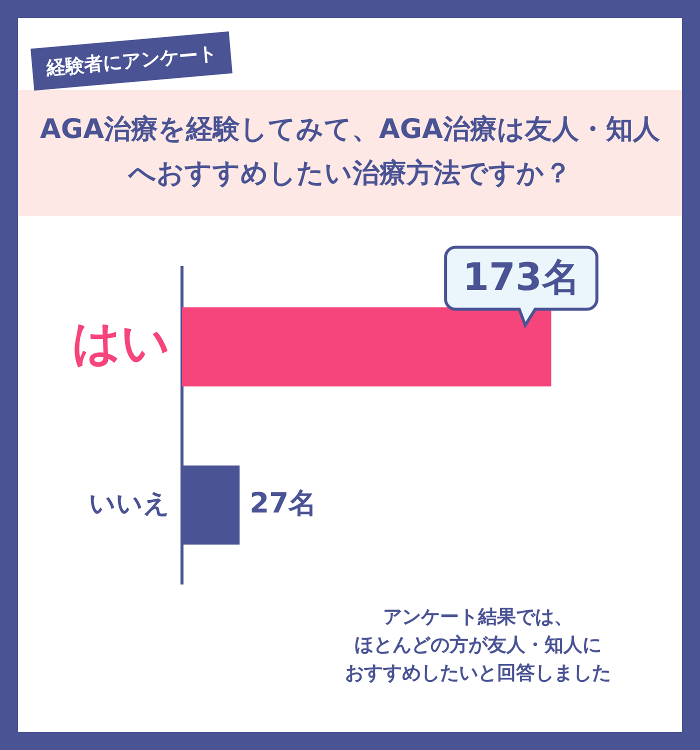 Image resolution: width=700 pixels, height=750 pixels. I want to click on data-label: 173名, so click(521, 277).